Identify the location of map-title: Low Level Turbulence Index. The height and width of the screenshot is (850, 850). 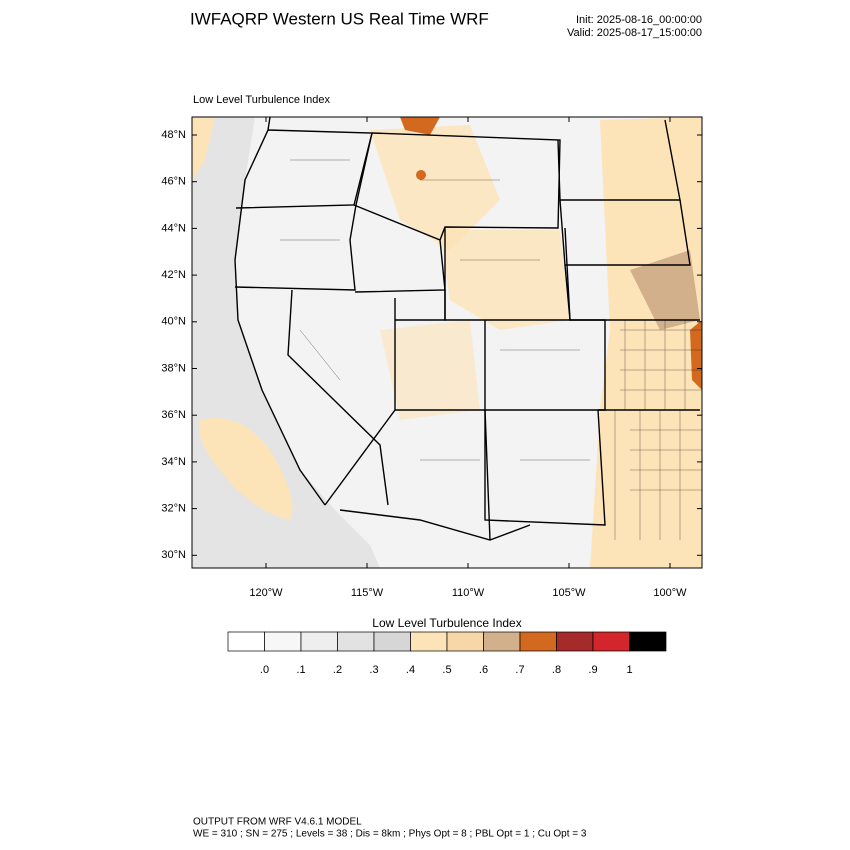
(261, 100).